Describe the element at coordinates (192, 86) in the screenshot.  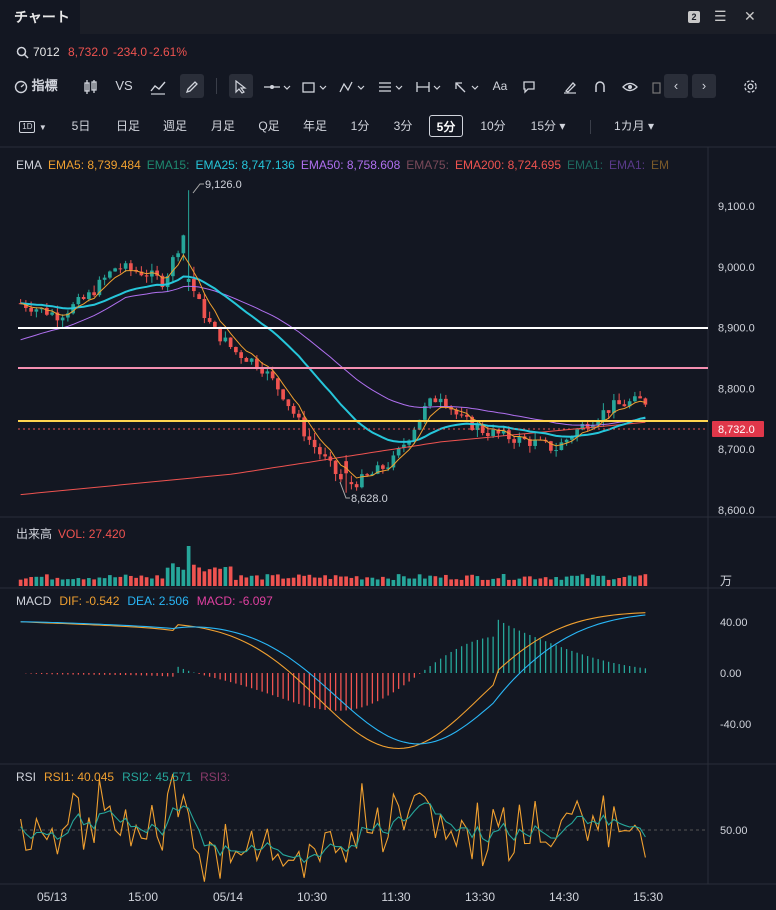
I see `draw-pencil-icon` at that location.